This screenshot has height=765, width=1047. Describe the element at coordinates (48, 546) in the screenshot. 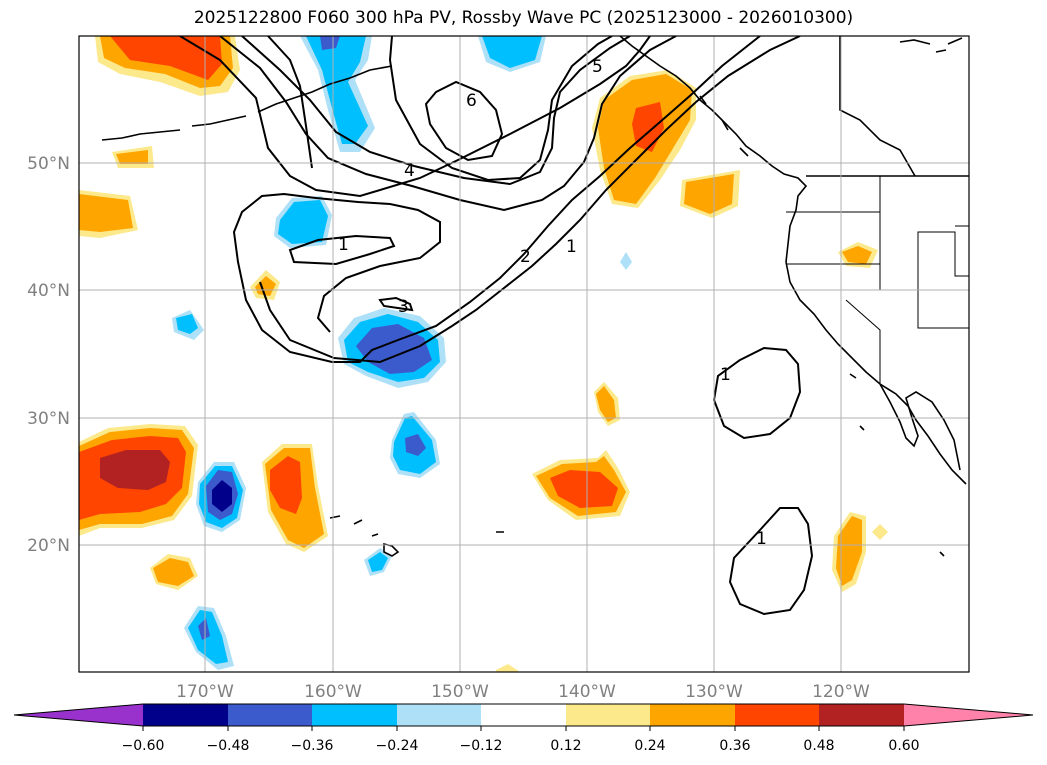

I see `lat-label-20: 20°N` at that location.